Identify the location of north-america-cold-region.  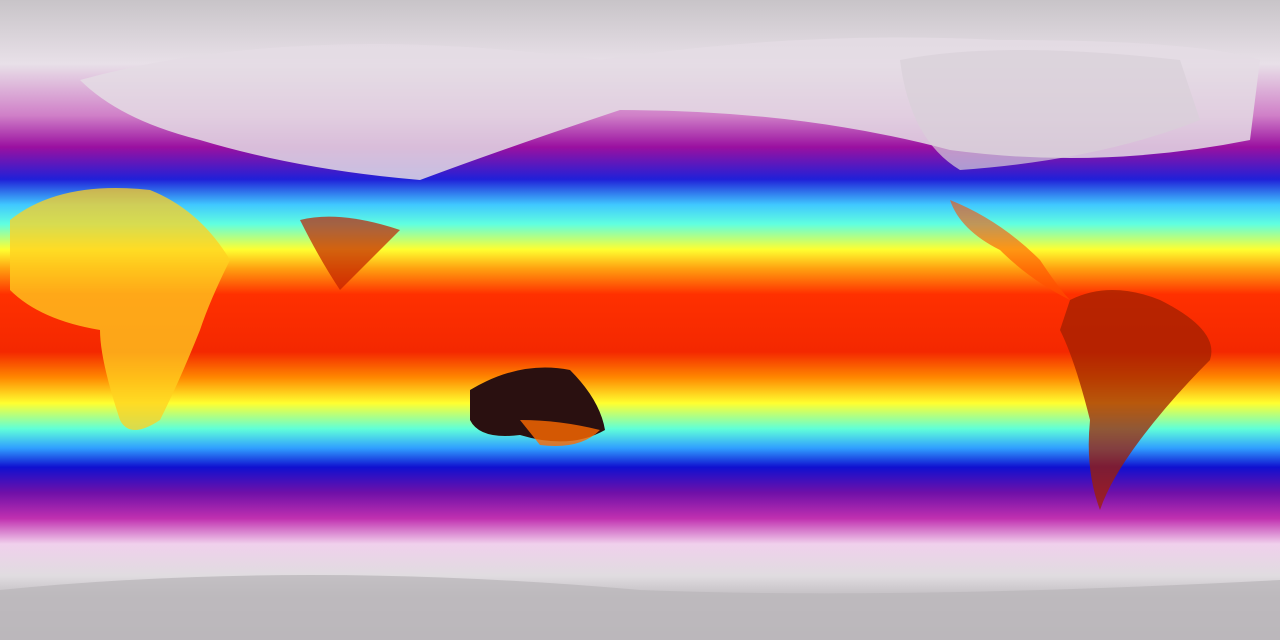
(1050, 110).